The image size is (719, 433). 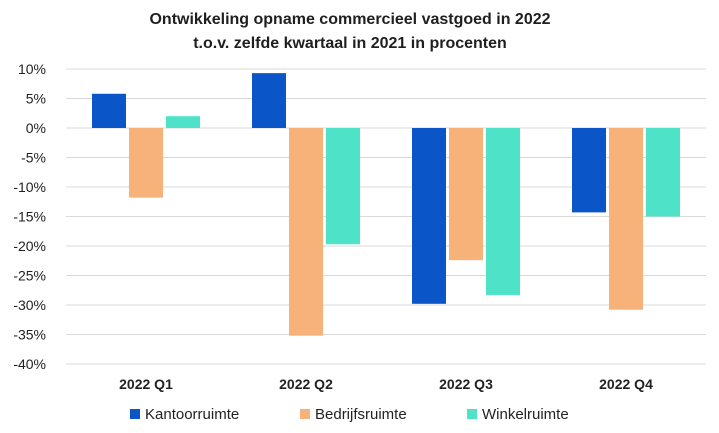 I want to click on y-tick-label: -10%, so click(x=29, y=187).